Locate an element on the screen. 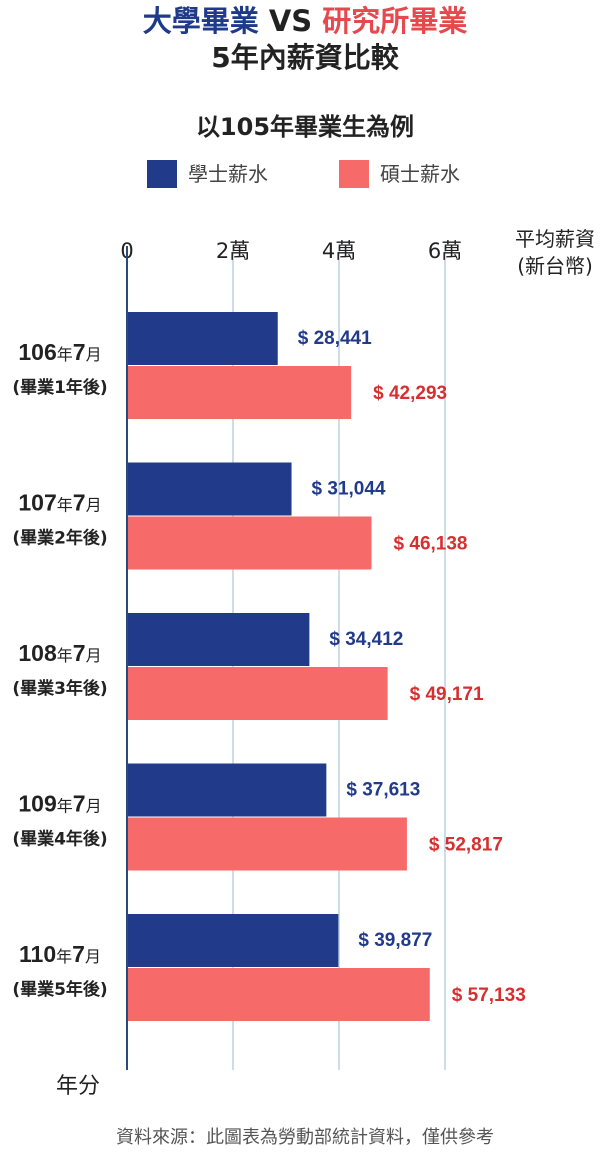 The image size is (610, 1153). category-label: 108年7月 is located at coordinates (59, 653).